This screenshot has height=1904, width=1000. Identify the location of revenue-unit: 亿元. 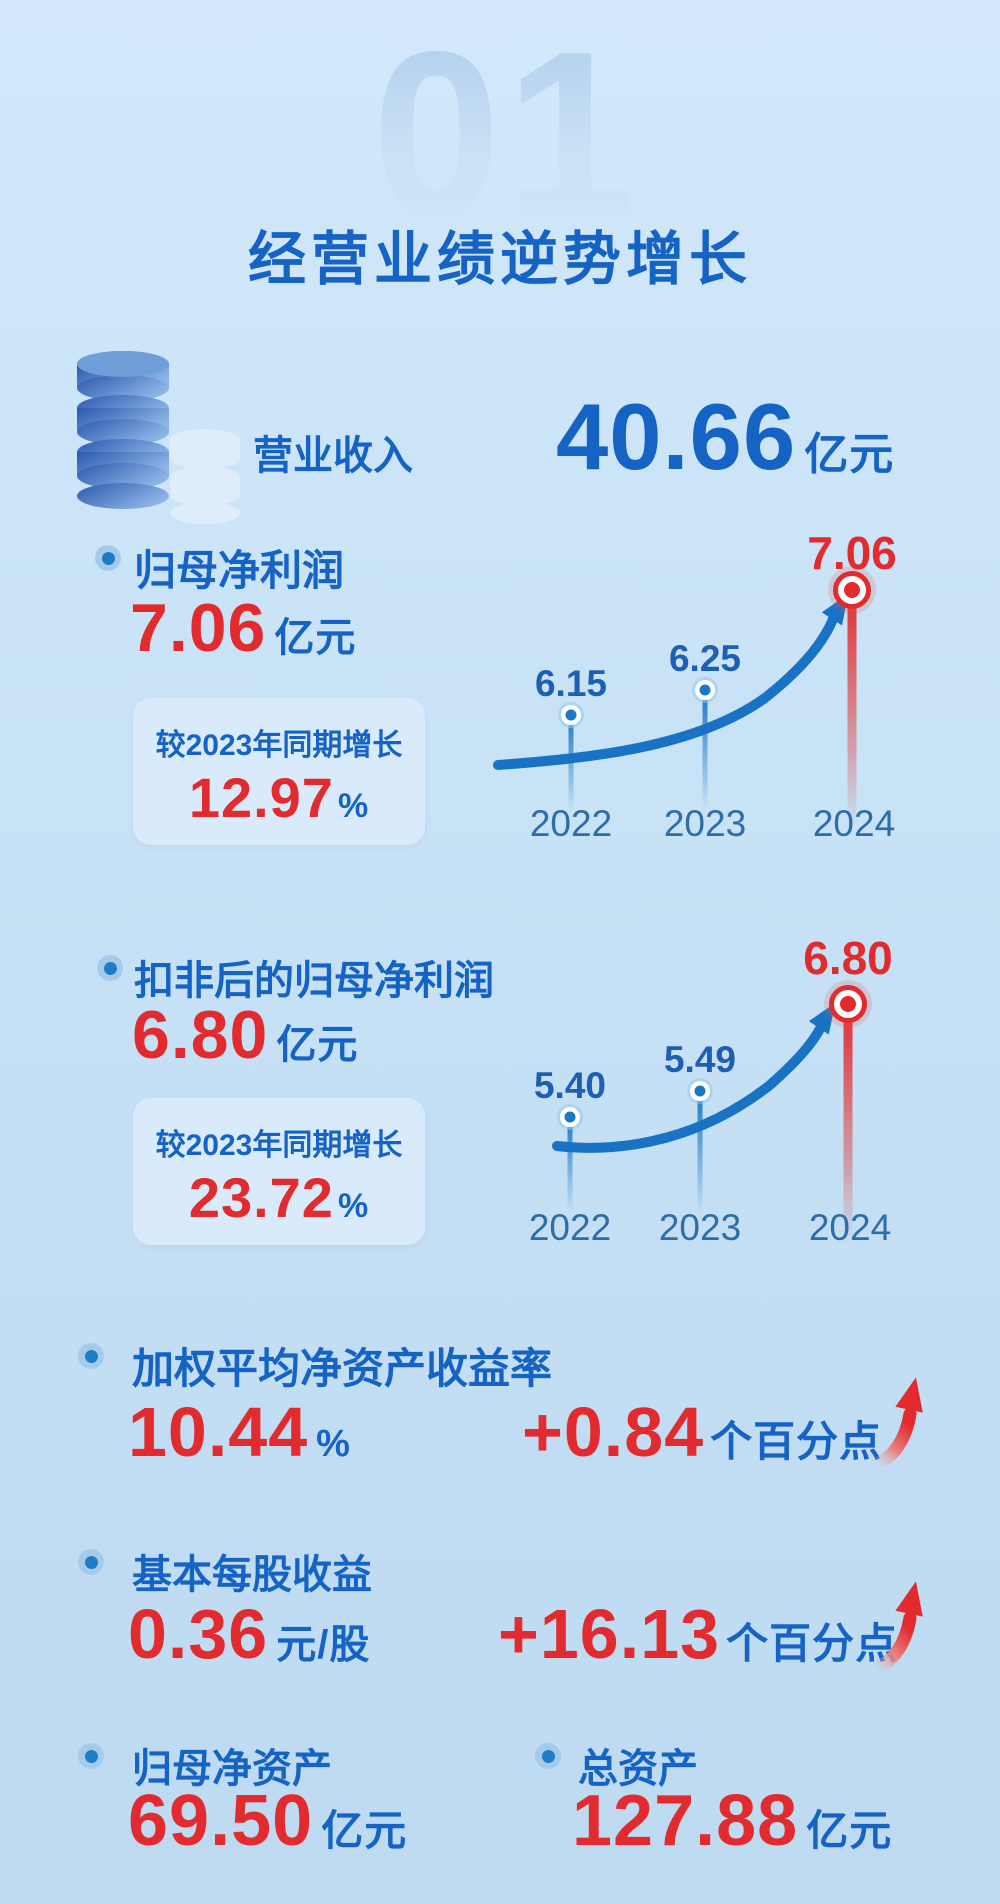
(849, 454).